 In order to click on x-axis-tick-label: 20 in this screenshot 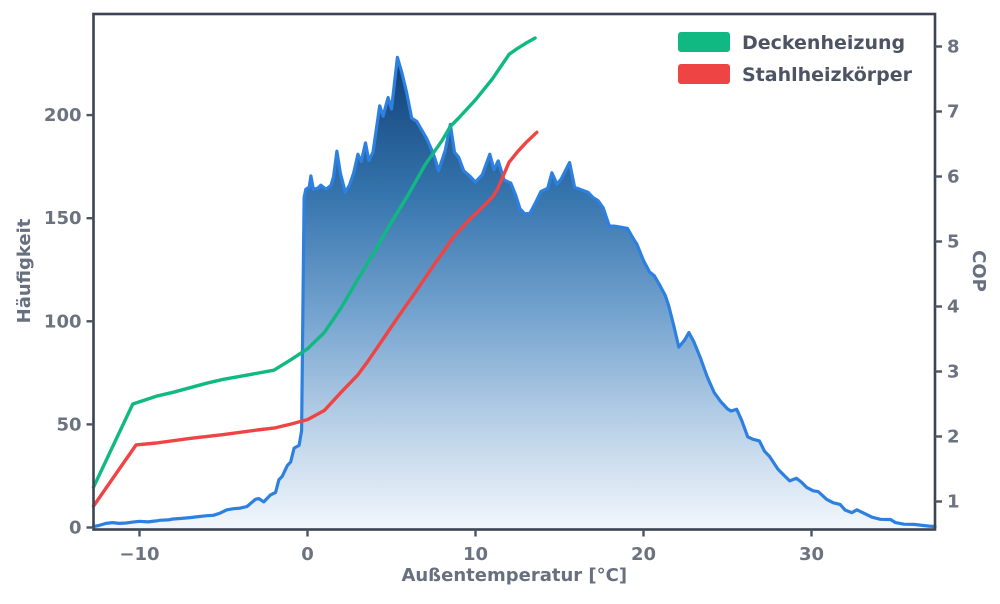, I will do `click(643, 554)`.